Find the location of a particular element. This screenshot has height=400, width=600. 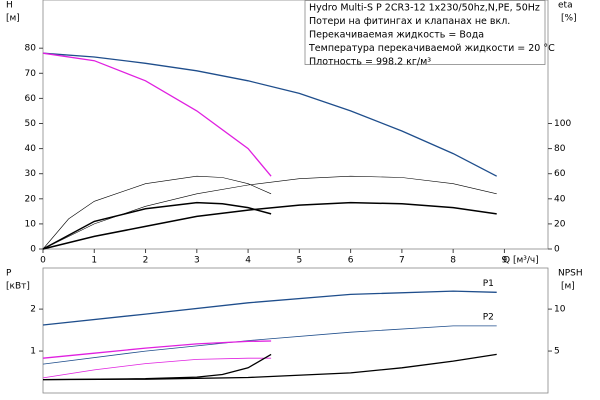

y2-axis-label: eta is located at coordinates (565, 6).